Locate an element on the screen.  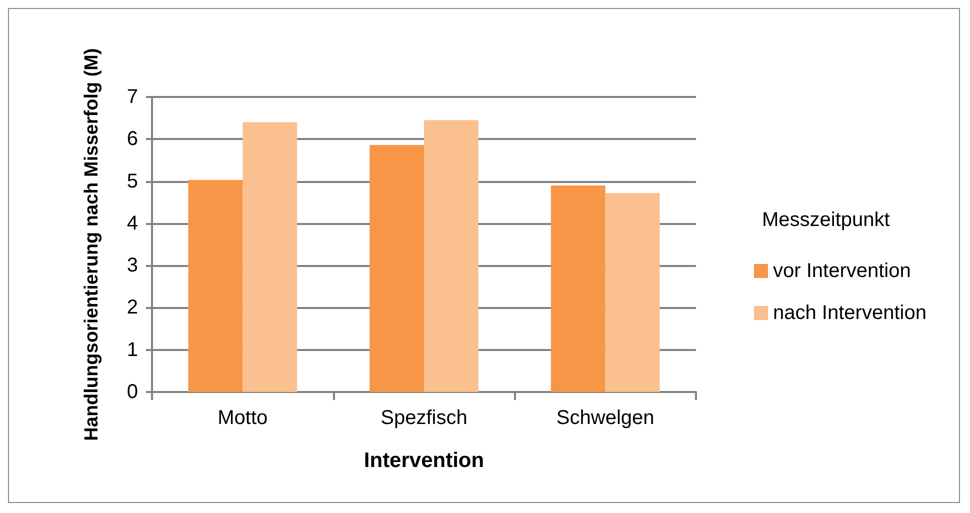
x-axis-title: Intervention is located at coordinates (424, 460).